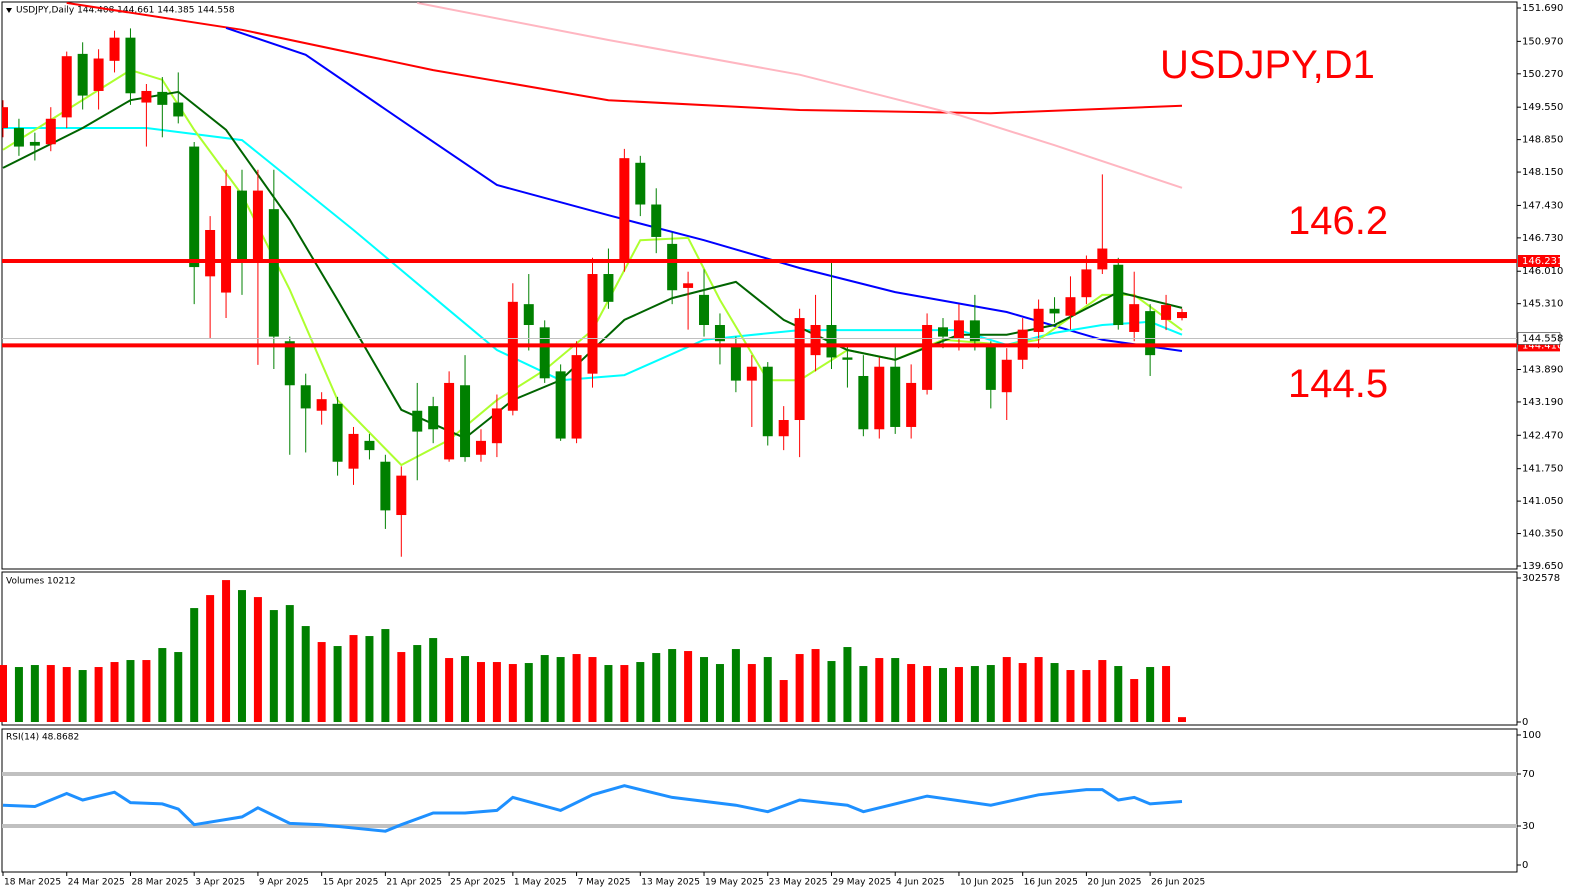  I want to click on y-tick-label: 302578, so click(1541, 578).